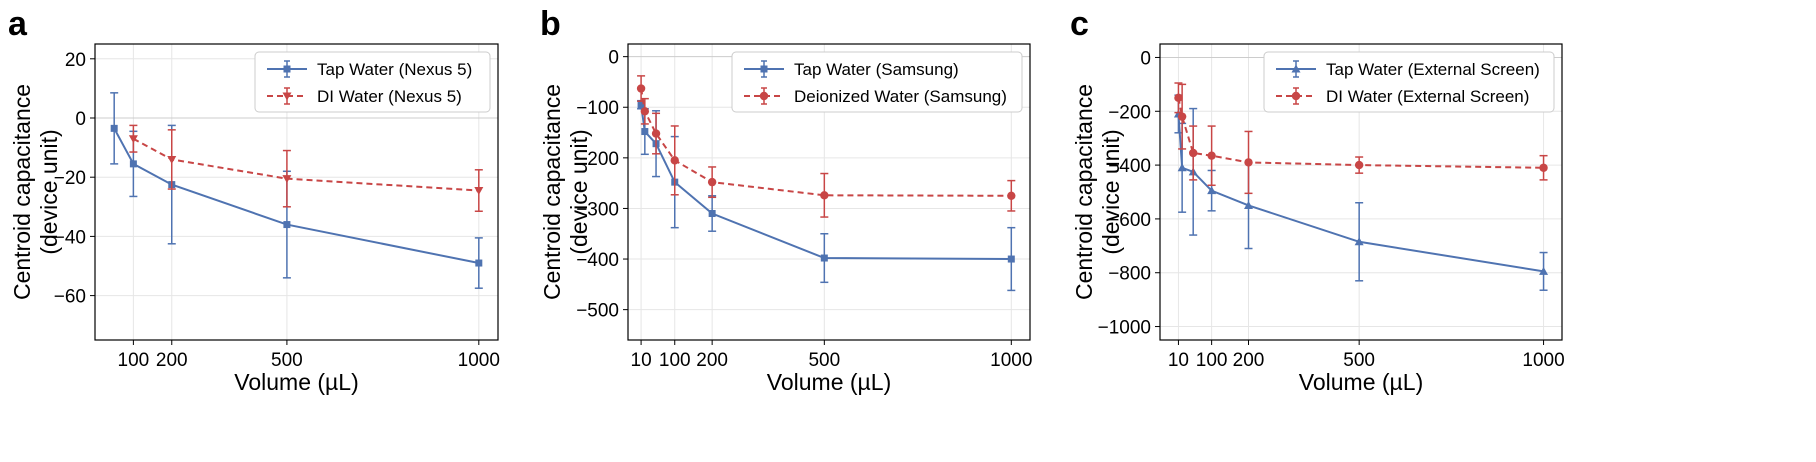  I want to click on legend-label: DI Water (Nexus 5), so click(389, 96).